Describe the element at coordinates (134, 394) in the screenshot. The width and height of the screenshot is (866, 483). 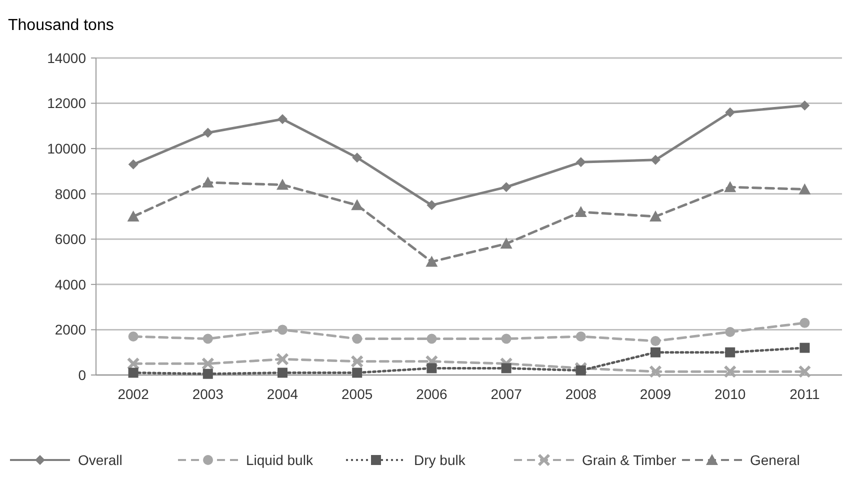
I see `x-tick-label: 2002` at that location.